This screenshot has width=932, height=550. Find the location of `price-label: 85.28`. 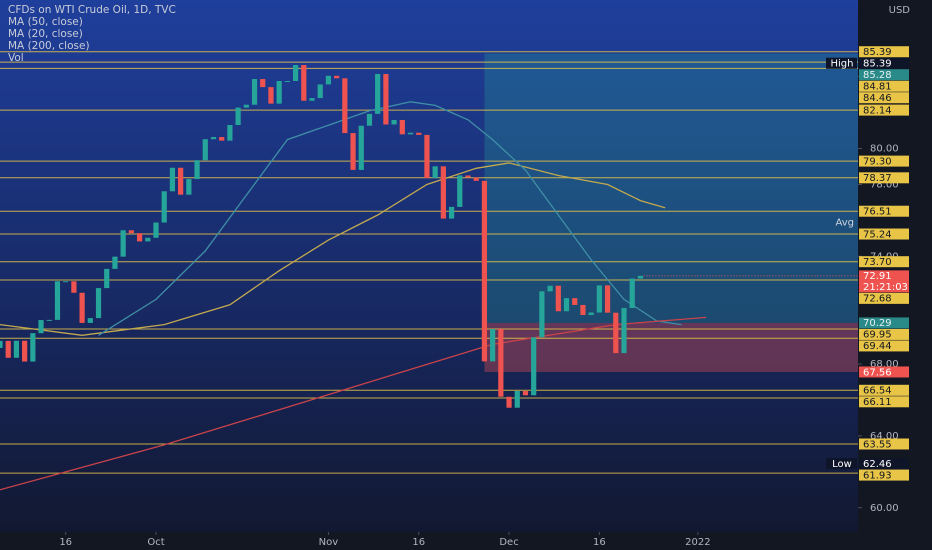

price-label: 85.28 is located at coordinates (877, 75).